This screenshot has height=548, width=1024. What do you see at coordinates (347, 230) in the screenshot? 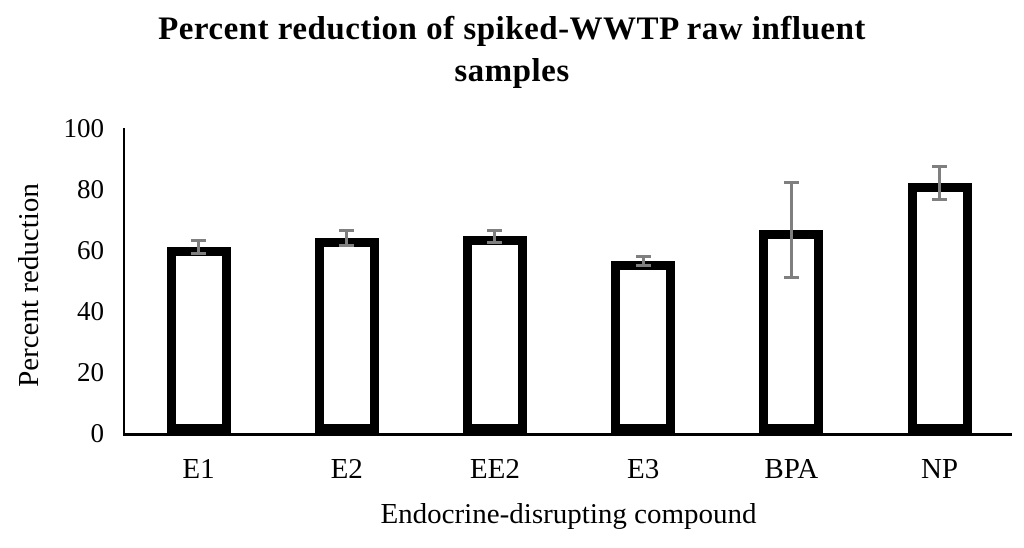
I see `error-bar-E2-top-cap` at bounding box center [347, 230].